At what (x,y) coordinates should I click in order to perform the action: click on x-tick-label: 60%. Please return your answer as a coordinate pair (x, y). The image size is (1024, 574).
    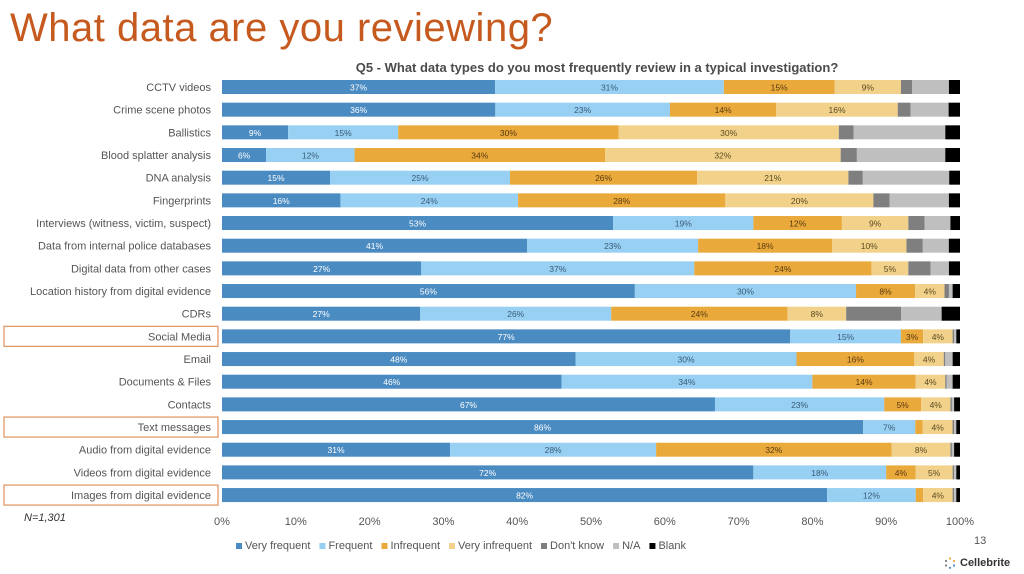
    Looking at the image, I should click on (665, 522).